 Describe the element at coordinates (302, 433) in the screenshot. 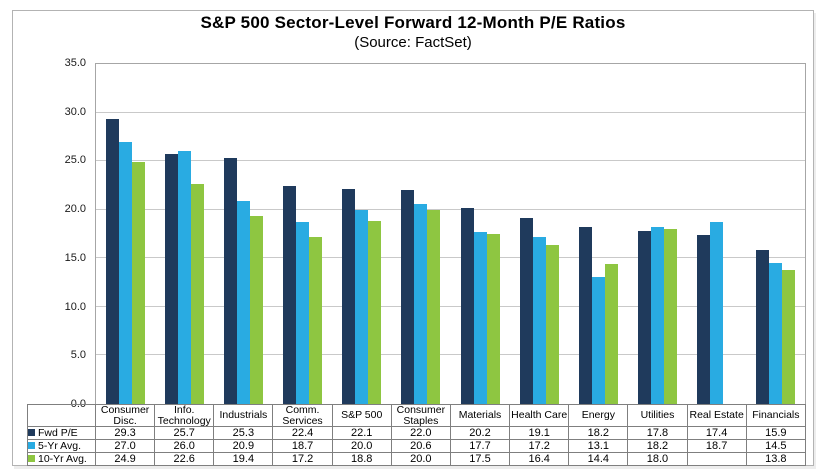

I see `table-value-cell: 22.4` at that location.